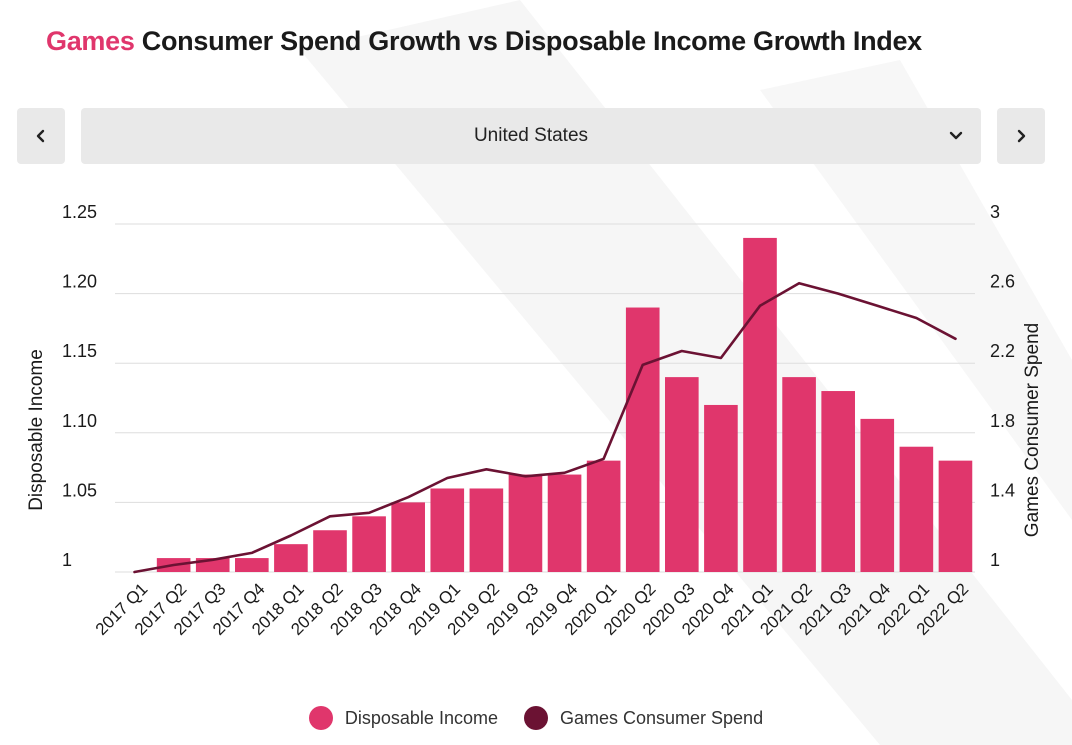 This screenshot has height=745, width=1072. What do you see at coordinates (79, 212) in the screenshot?
I see `y-tick-label: 1.25` at bounding box center [79, 212].